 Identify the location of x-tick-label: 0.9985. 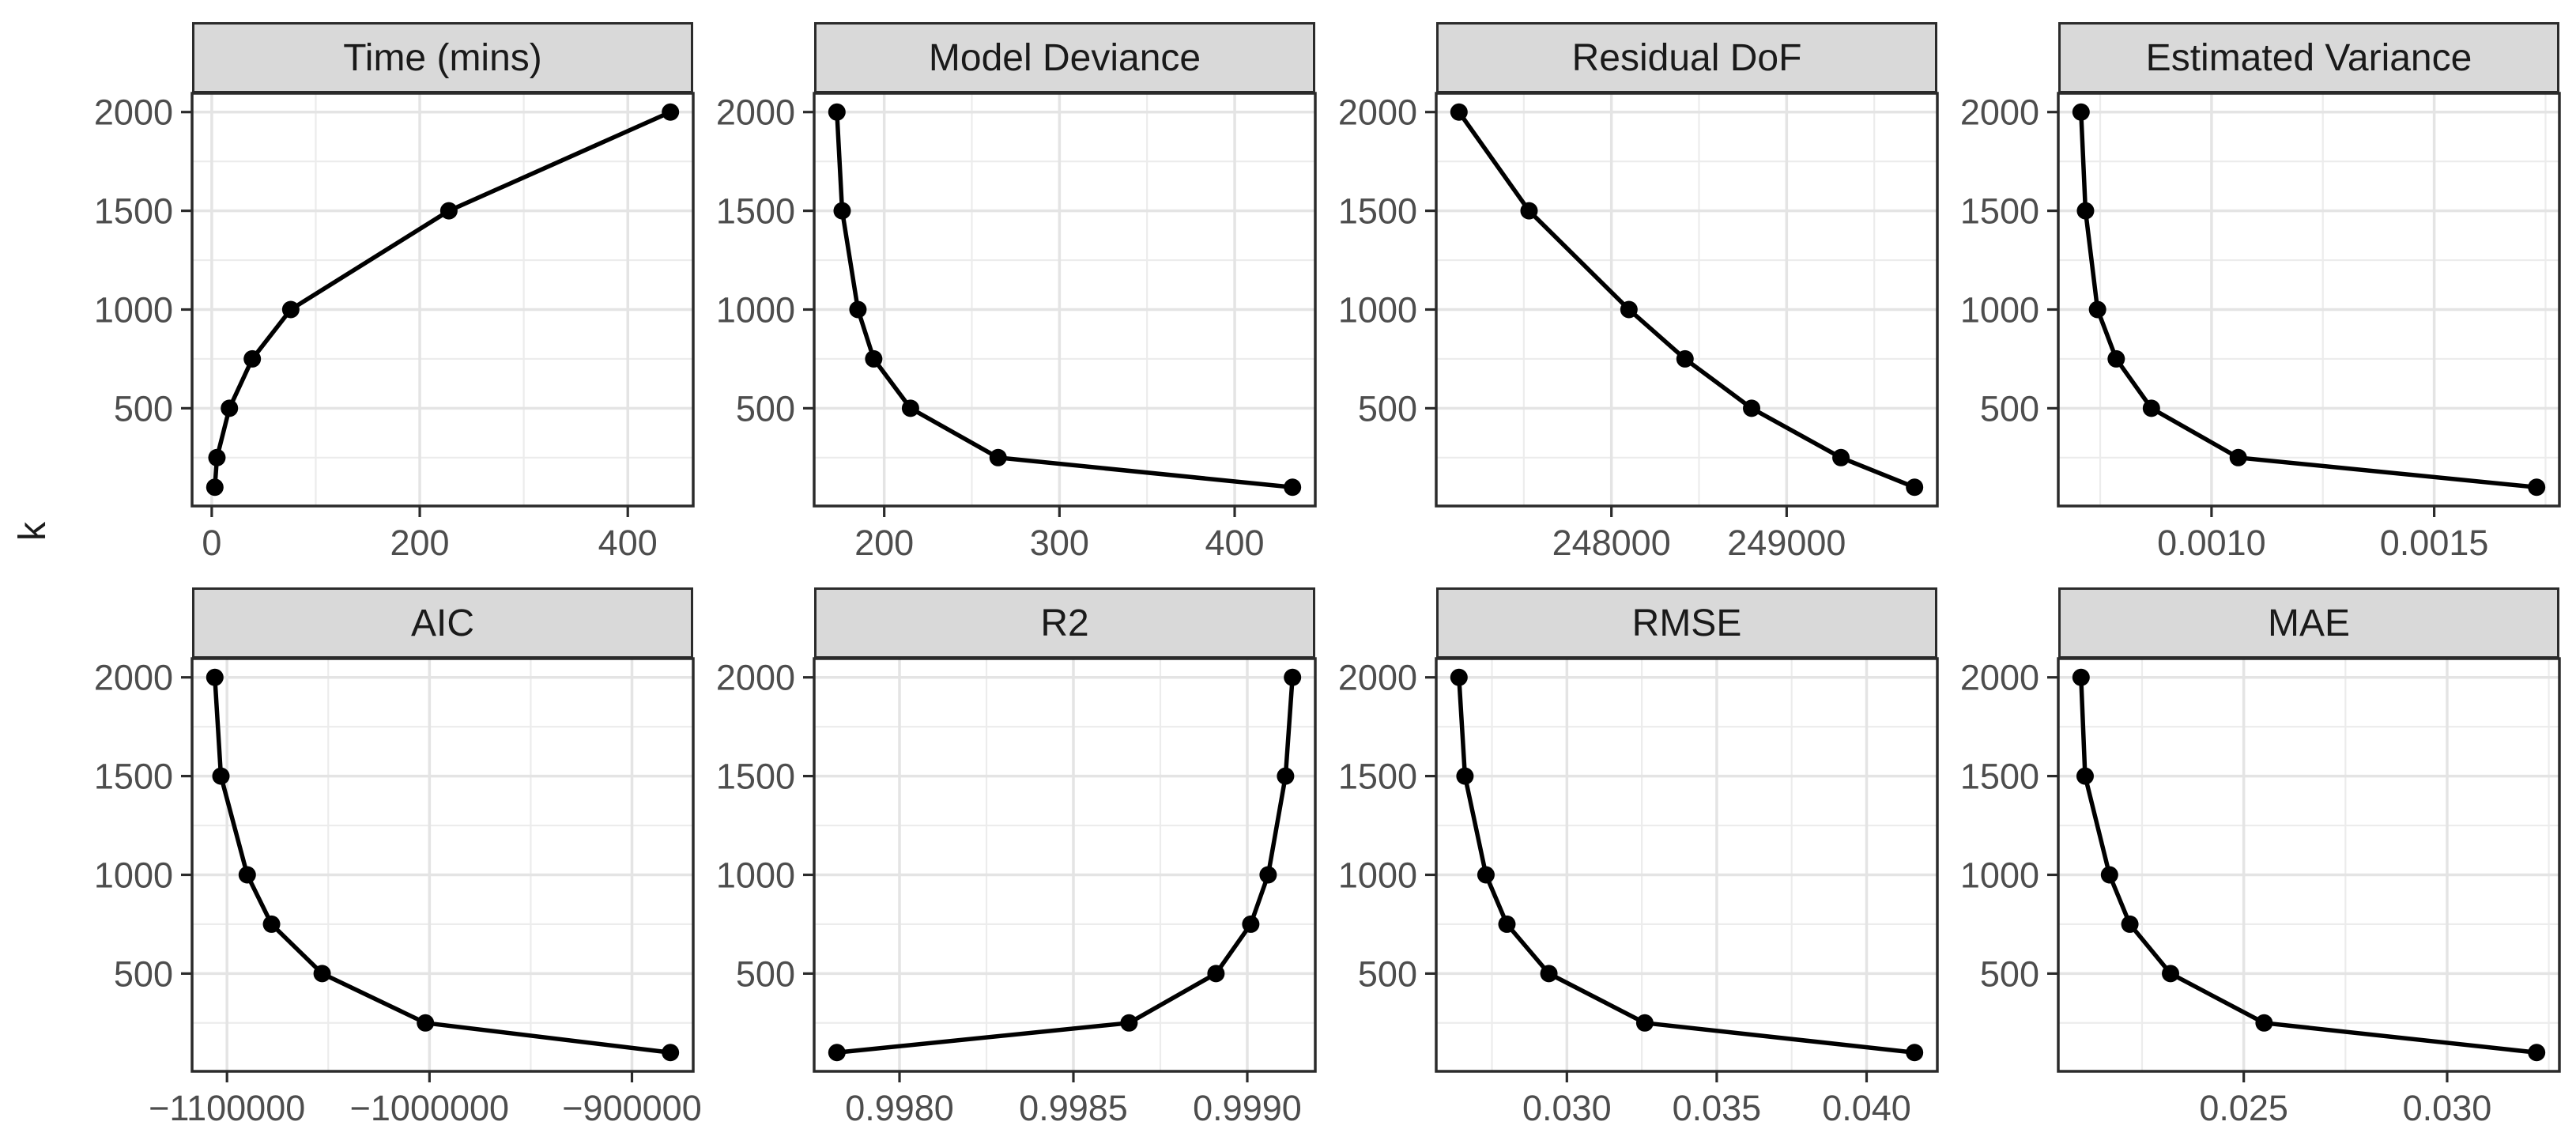
(1073, 1108).